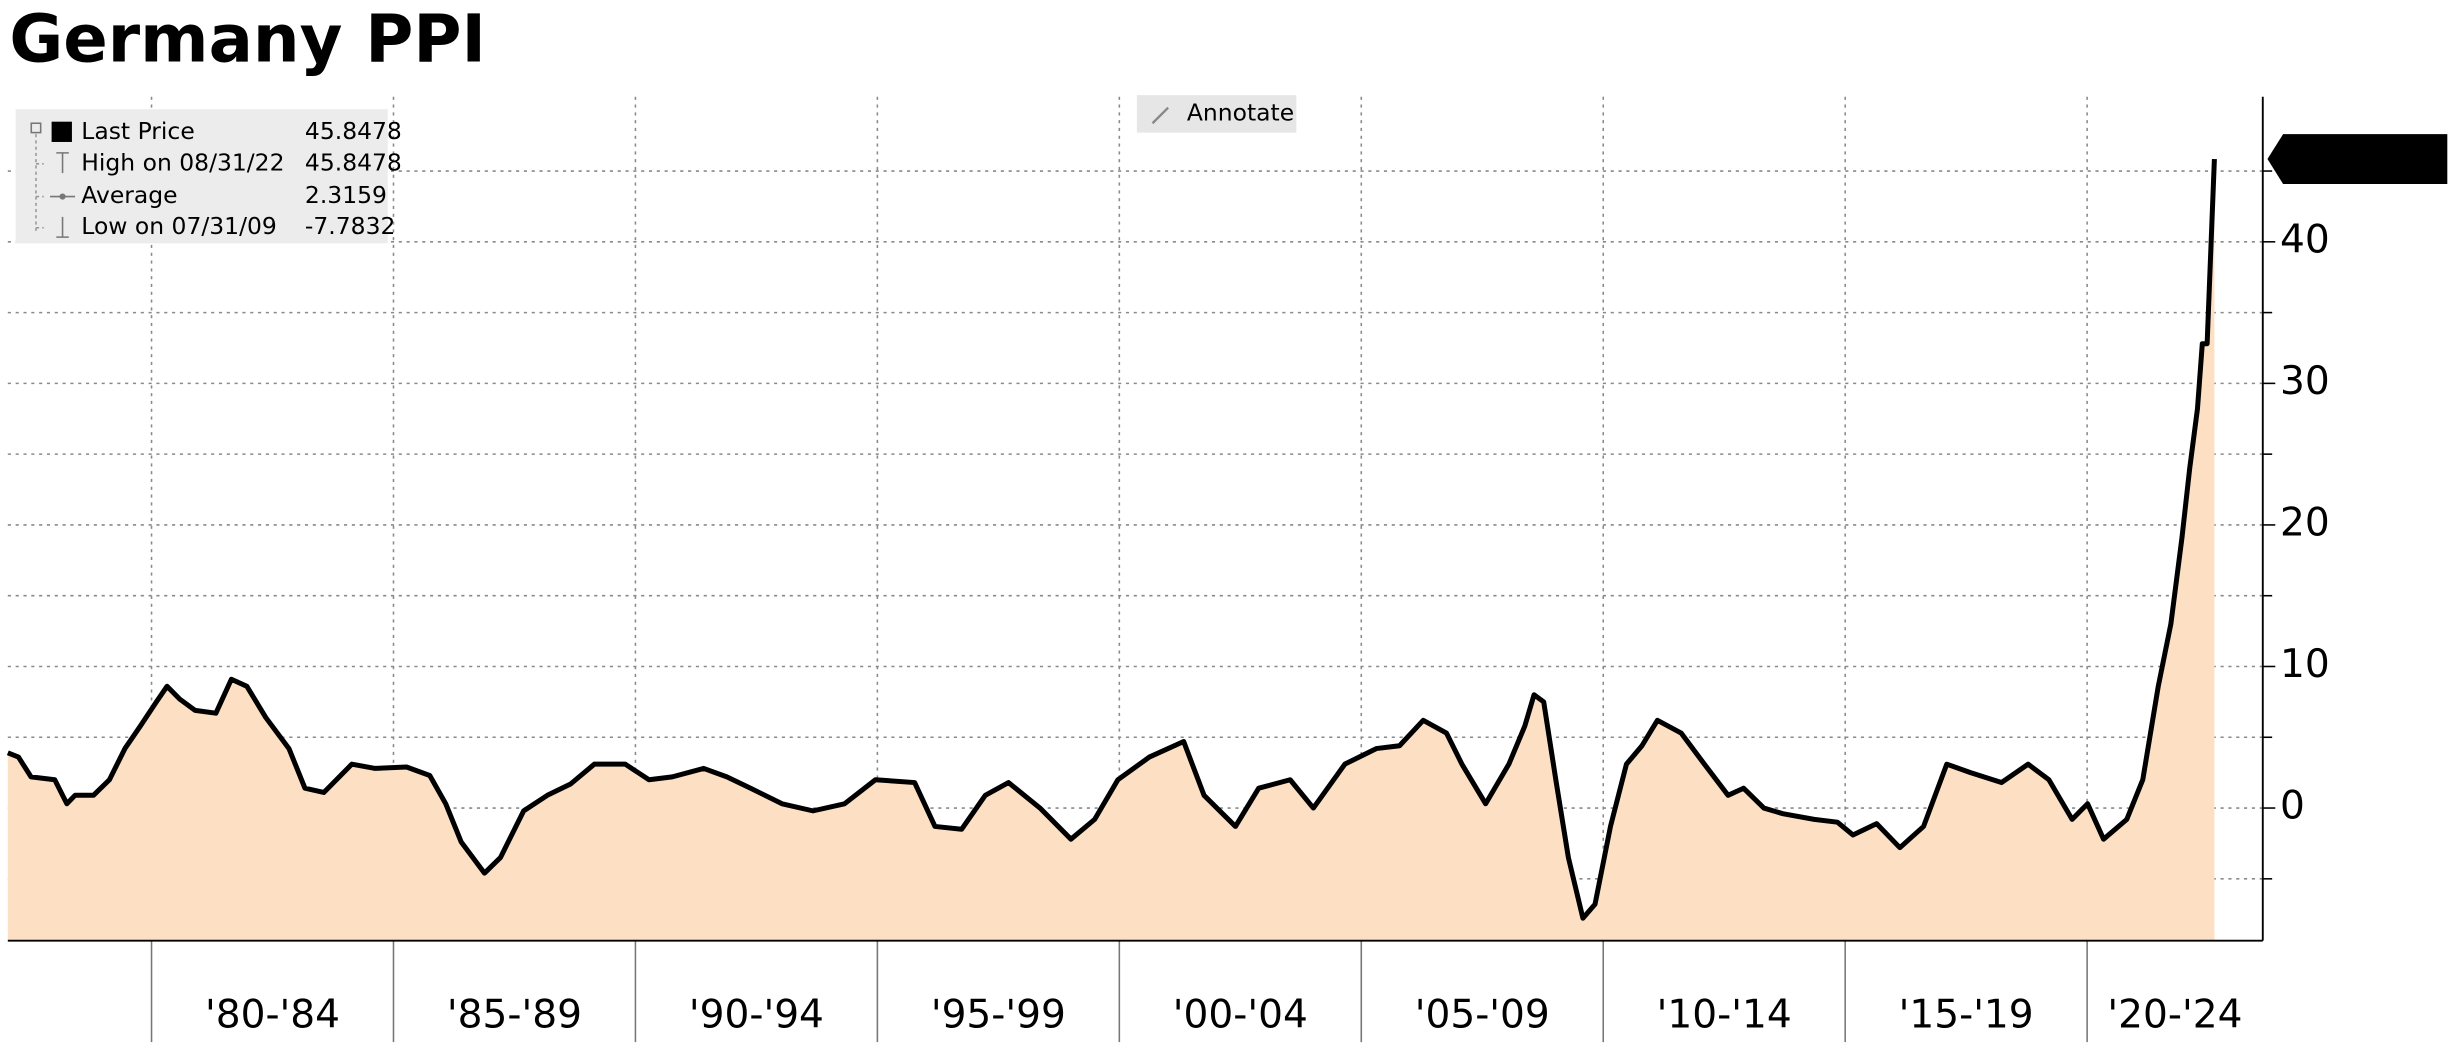 This screenshot has width=2452, height=1053. What do you see at coordinates (1240, 112) in the screenshot?
I see `annotate-label: Annotate` at bounding box center [1240, 112].